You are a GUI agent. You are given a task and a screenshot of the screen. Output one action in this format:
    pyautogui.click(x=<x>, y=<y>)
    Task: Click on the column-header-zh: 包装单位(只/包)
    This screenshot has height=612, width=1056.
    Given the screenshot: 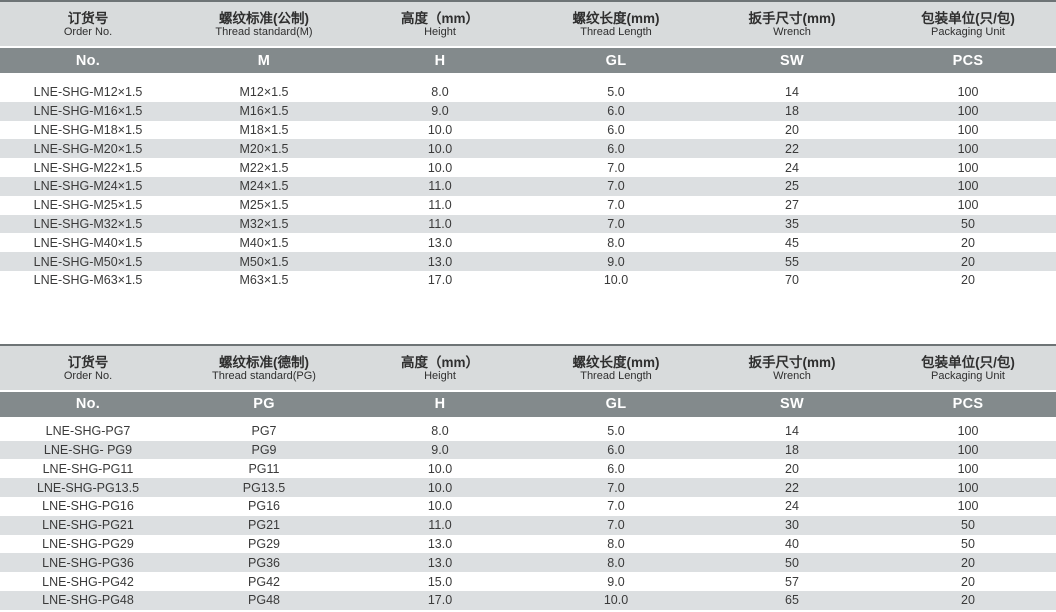 What is the action you would take?
    pyautogui.click(x=968, y=18)
    